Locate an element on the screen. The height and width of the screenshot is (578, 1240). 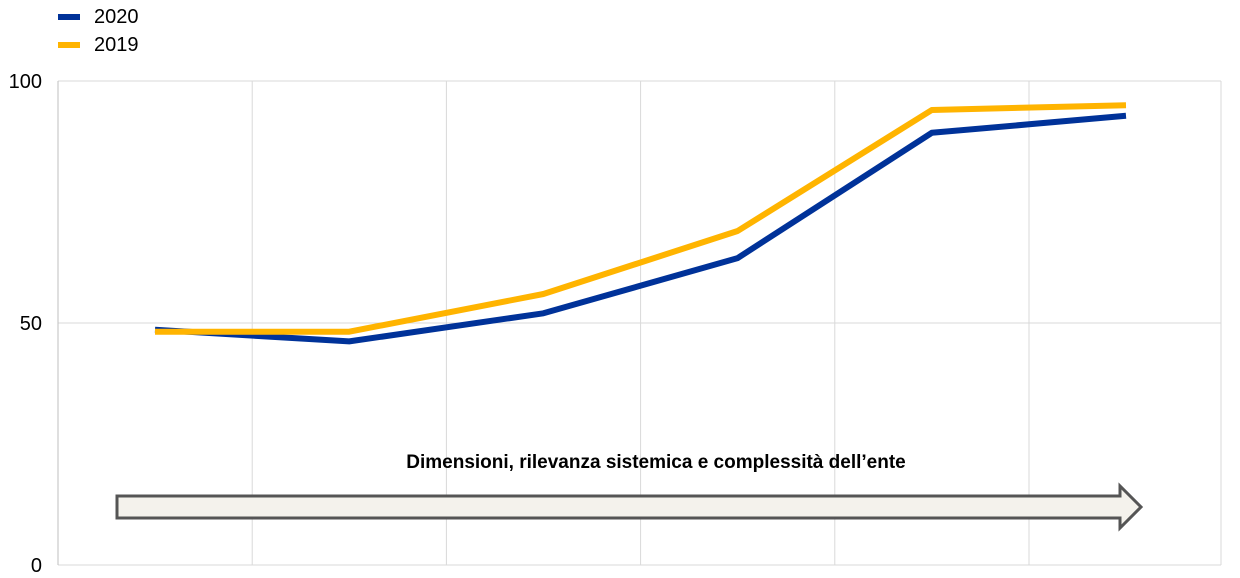
legend-item-2019: 2019 is located at coordinates (98, 45).